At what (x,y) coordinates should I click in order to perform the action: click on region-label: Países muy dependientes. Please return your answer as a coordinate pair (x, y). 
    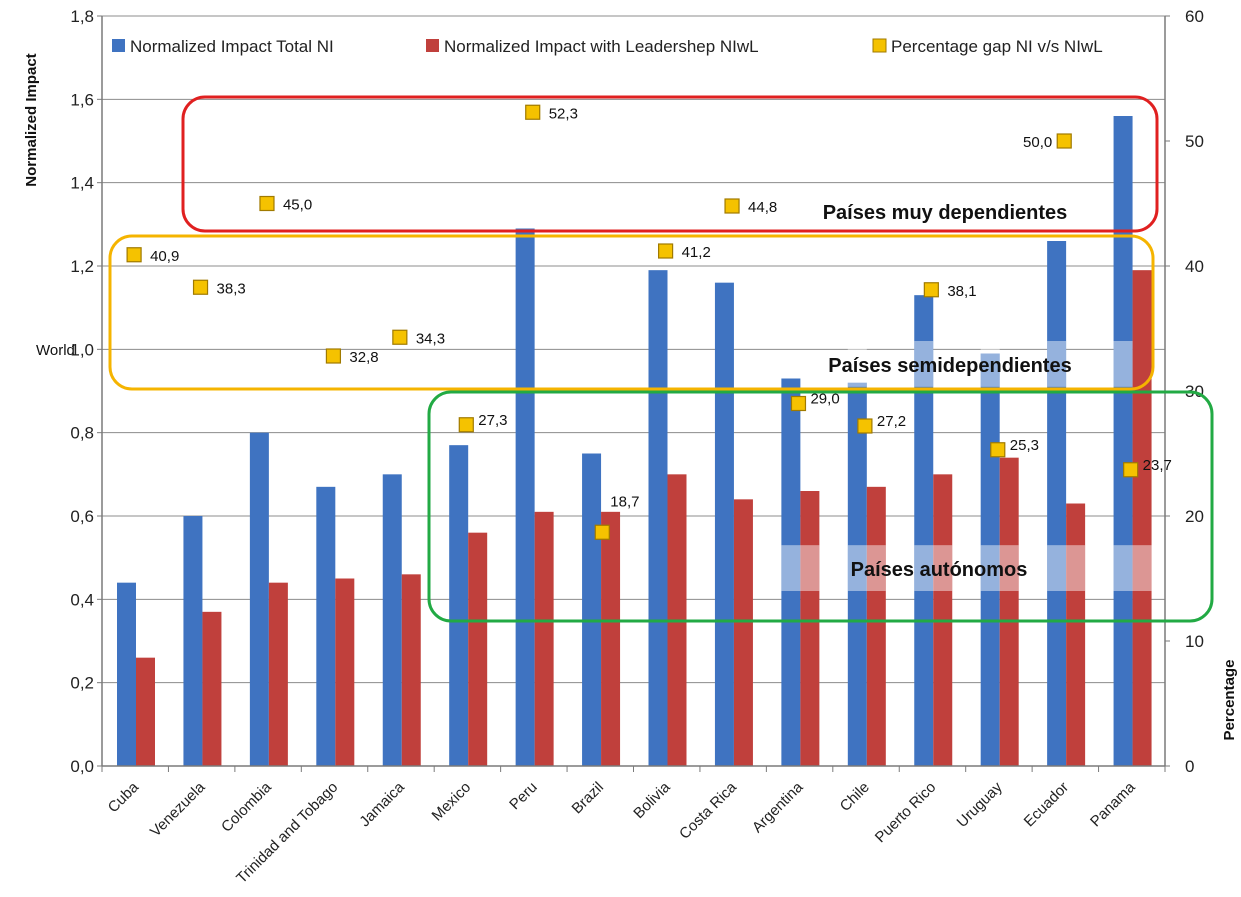
    Looking at the image, I should click on (945, 213).